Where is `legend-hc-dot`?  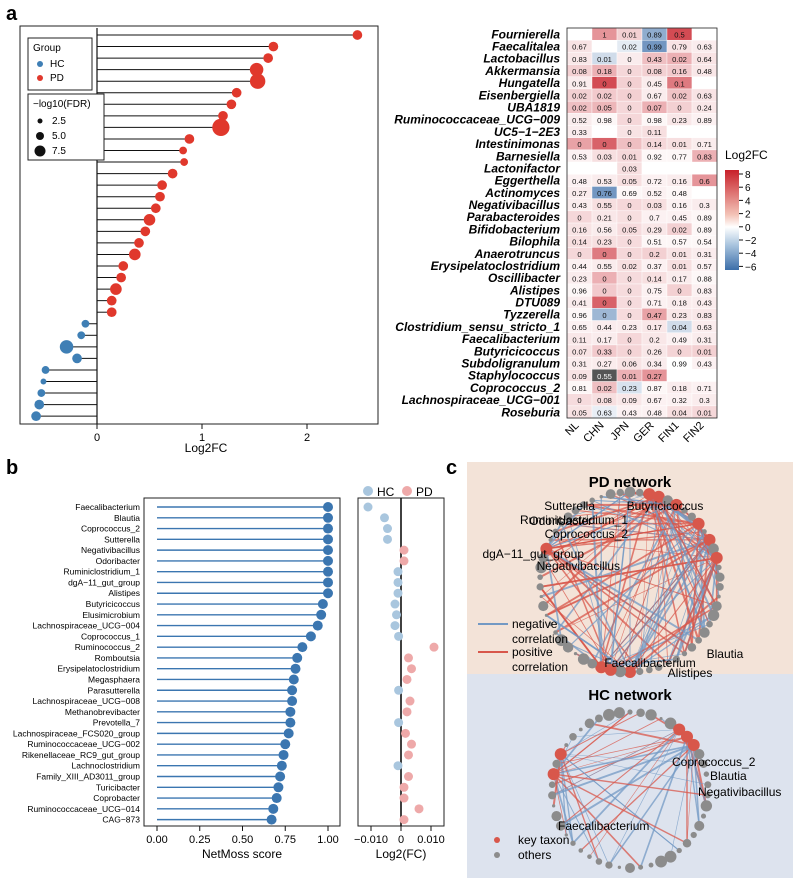 legend-hc-dot is located at coordinates (40, 64).